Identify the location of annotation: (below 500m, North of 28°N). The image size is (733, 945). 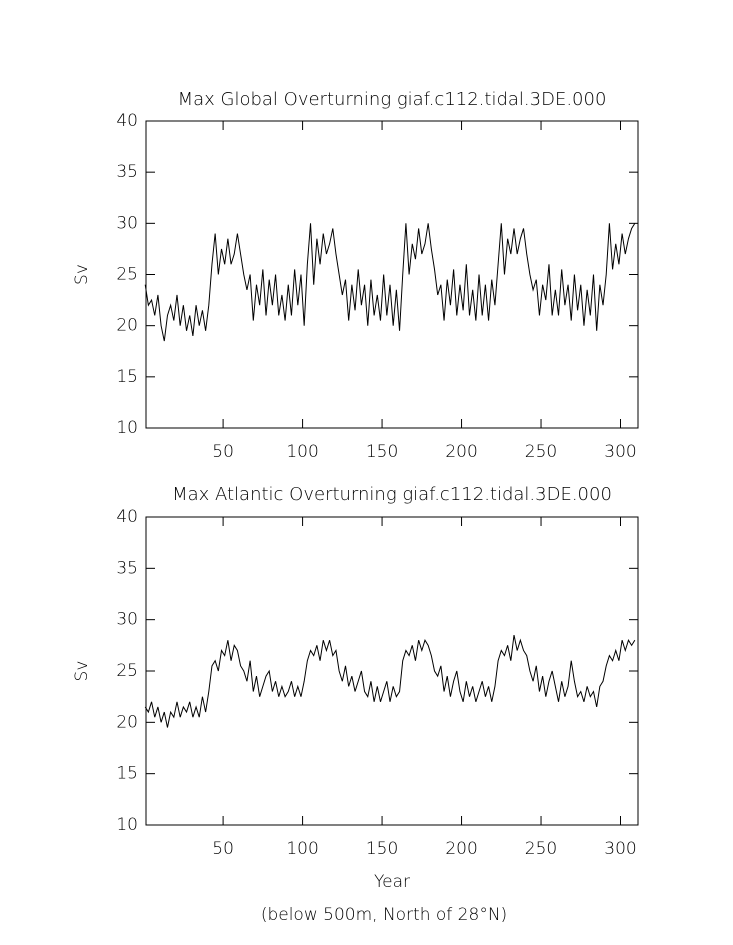
(384, 915).